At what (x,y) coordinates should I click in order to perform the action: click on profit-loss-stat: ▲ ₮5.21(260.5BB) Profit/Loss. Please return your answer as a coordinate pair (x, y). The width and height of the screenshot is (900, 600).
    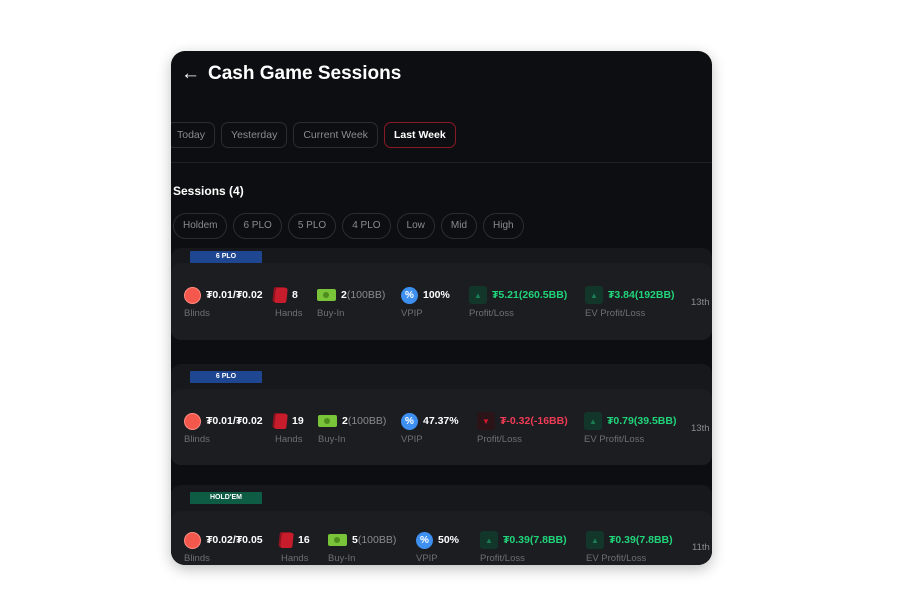
    Looking at the image, I should click on (518, 302).